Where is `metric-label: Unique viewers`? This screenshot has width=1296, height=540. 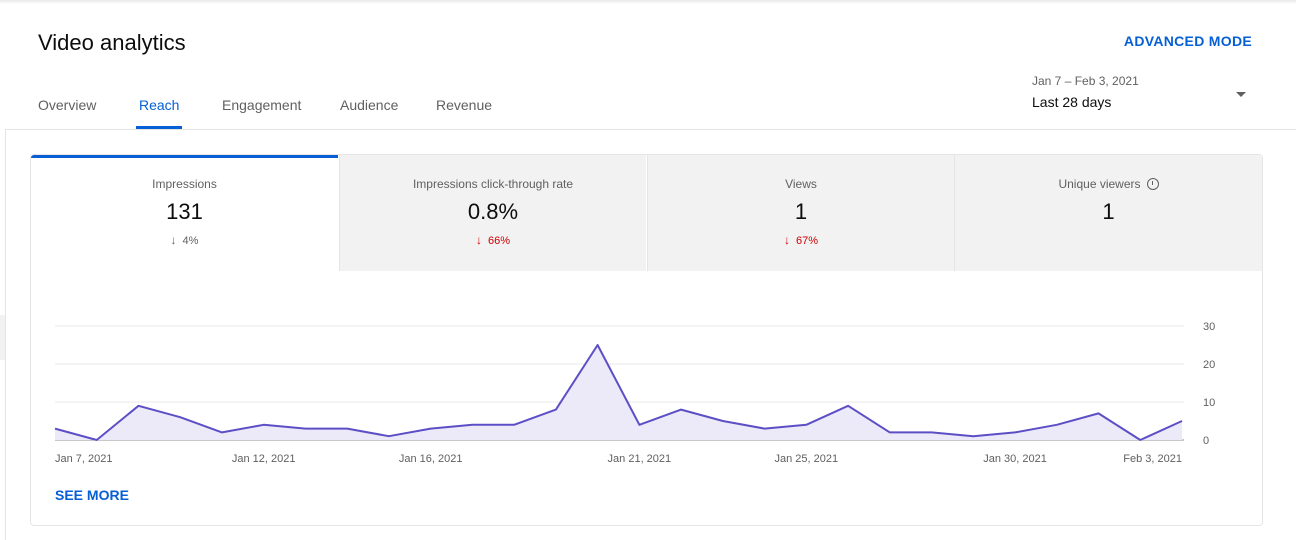
metric-label: Unique viewers is located at coordinates (1099, 184).